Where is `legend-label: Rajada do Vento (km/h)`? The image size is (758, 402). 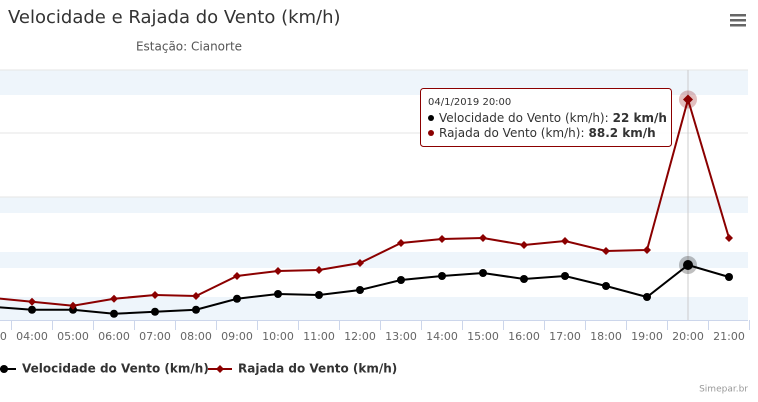 legend-label: Rajada do Vento (km/h) is located at coordinates (317, 369).